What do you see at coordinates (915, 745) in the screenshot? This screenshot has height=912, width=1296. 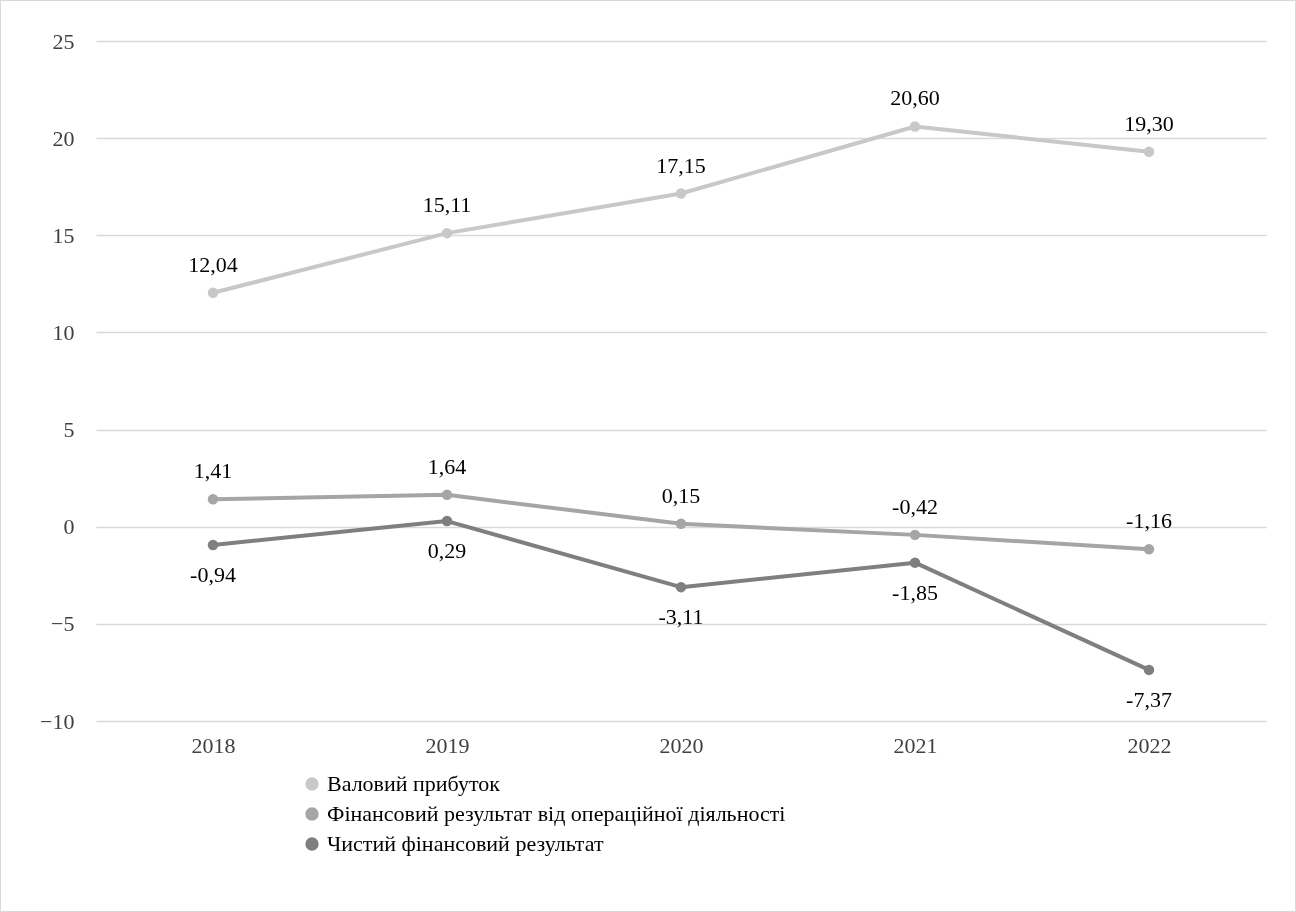 I see `x-tick-label: 2021` at bounding box center [915, 745].